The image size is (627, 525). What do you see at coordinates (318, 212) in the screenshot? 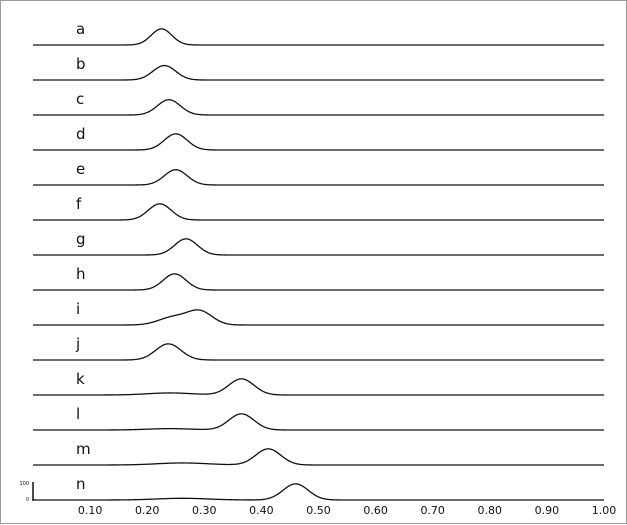
I see `trace-line-f` at bounding box center [318, 212].